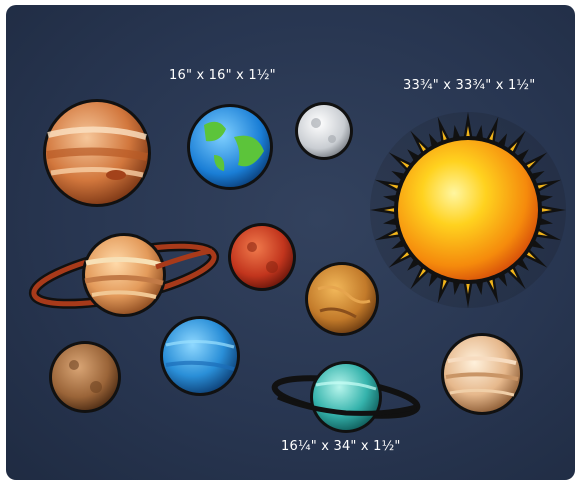 This screenshot has width=575, height=480. I want to click on ringed-planet-size-label: 16¼" x 34" x 1½", so click(341, 446).